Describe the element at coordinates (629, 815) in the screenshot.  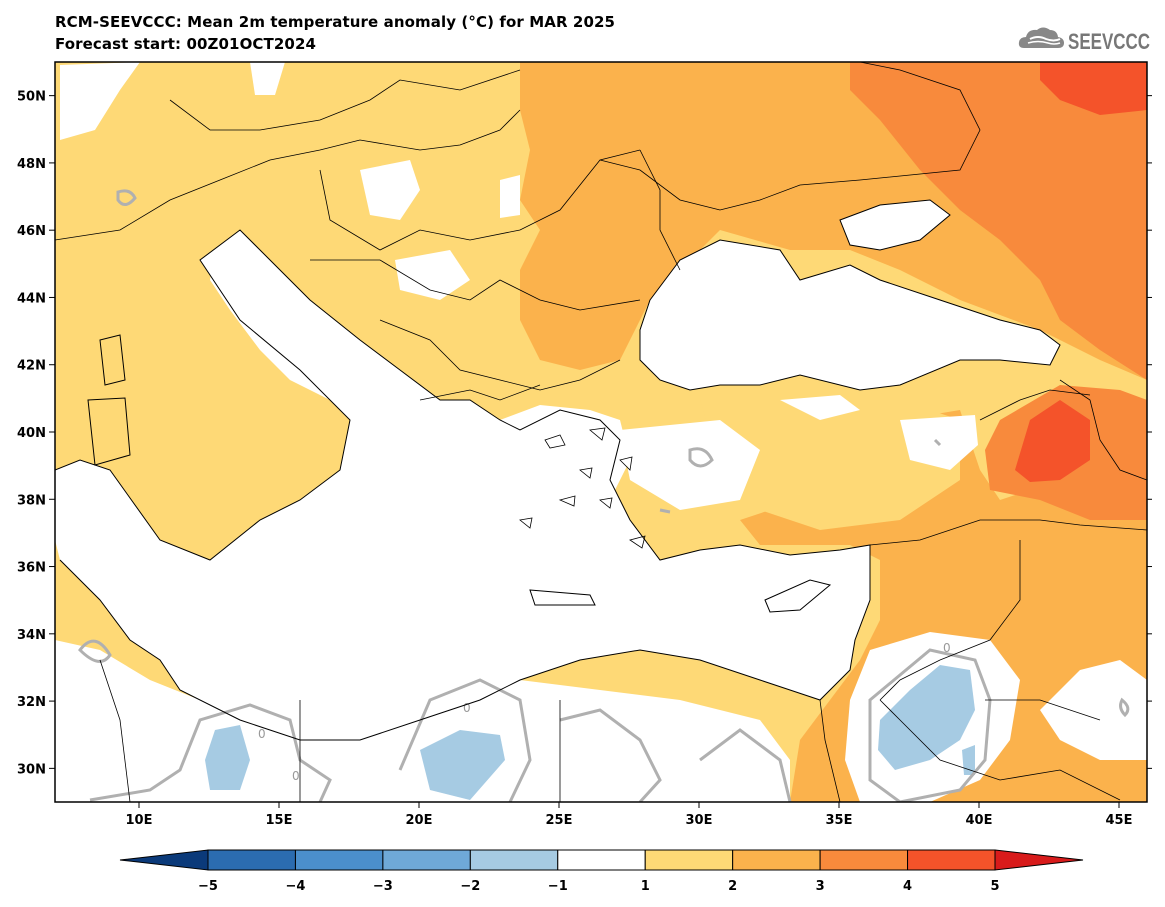
I see `longitude-axis: 10E 15E 20E 25E 30E 35E 40E 45E` at that location.